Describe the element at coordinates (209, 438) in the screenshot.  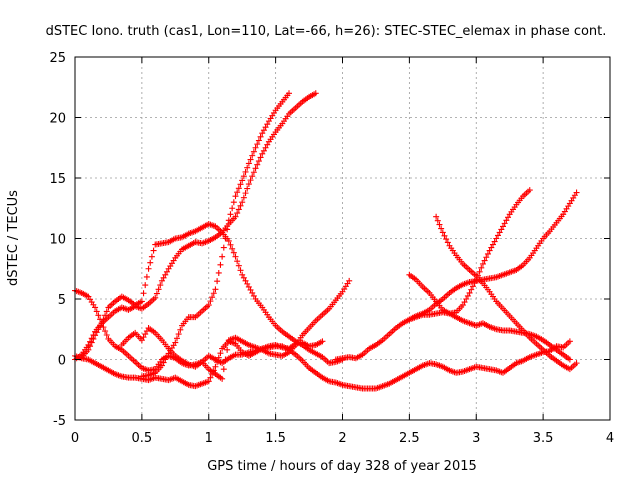
I see `x-tick-label: 1` at that location.